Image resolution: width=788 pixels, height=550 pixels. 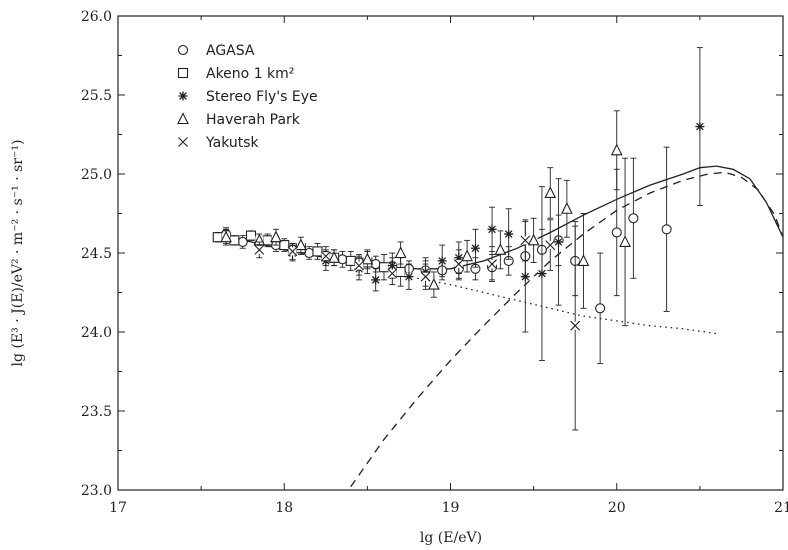 I want to click on y-axis-title: lg (E³ · J(E)/eV² · m⁻² · s⁻¹ · sr⁻¹), so click(x=18, y=253).